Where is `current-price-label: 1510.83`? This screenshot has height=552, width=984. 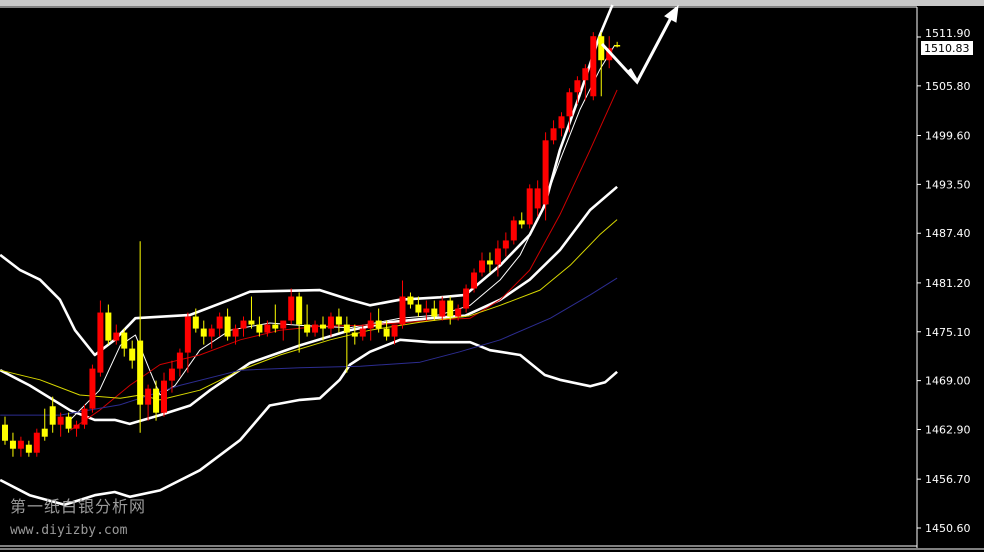 current-price-label: 1510.83 is located at coordinates (947, 48).